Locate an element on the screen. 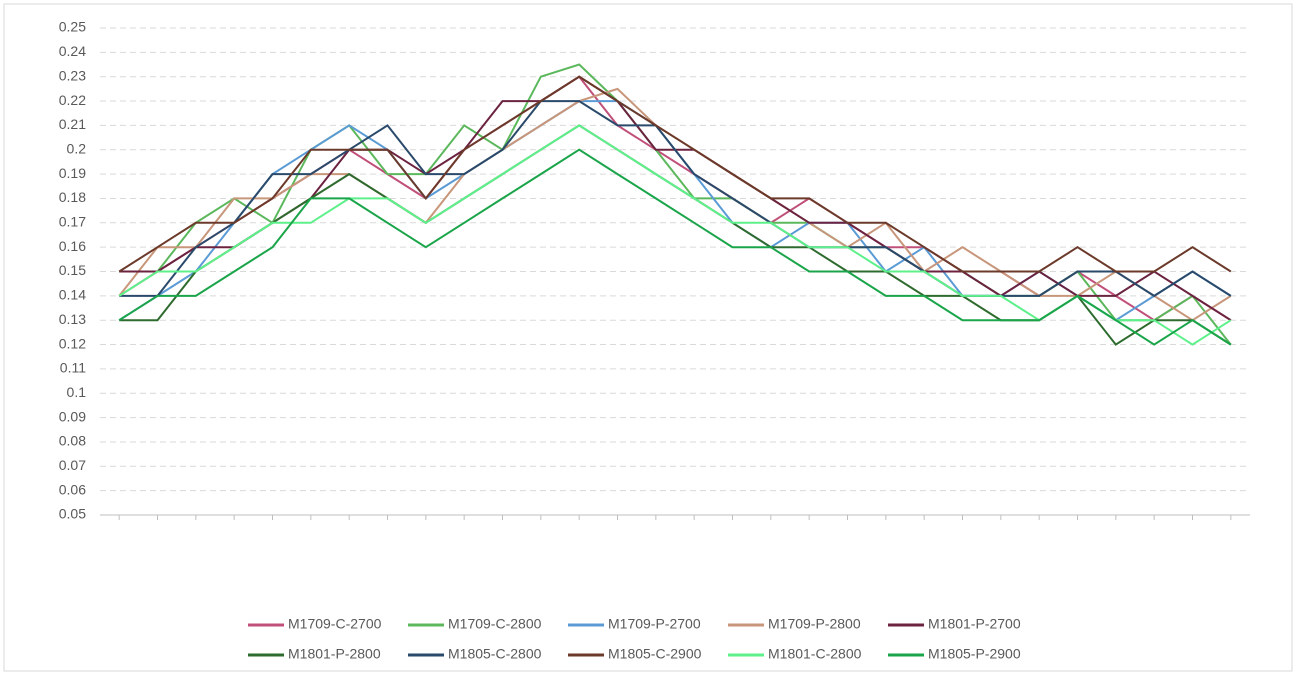  y-tick-label: 0.13 is located at coordinates (72, 319).